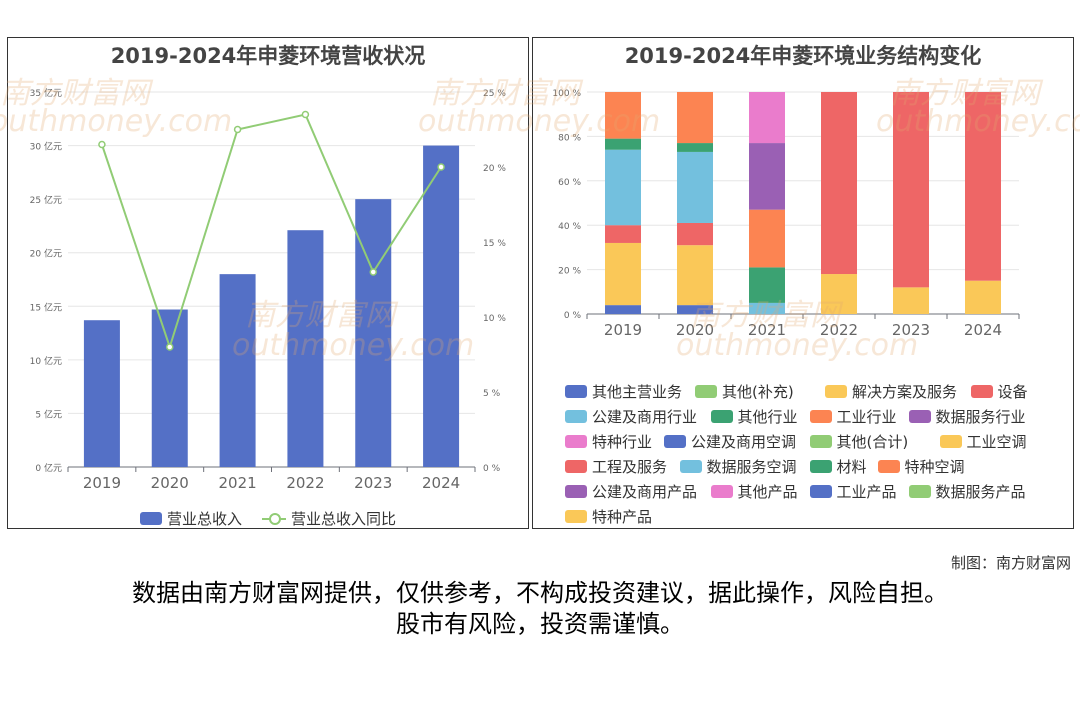  I want to click on legend-item: 工业产品, so click(853, 491).